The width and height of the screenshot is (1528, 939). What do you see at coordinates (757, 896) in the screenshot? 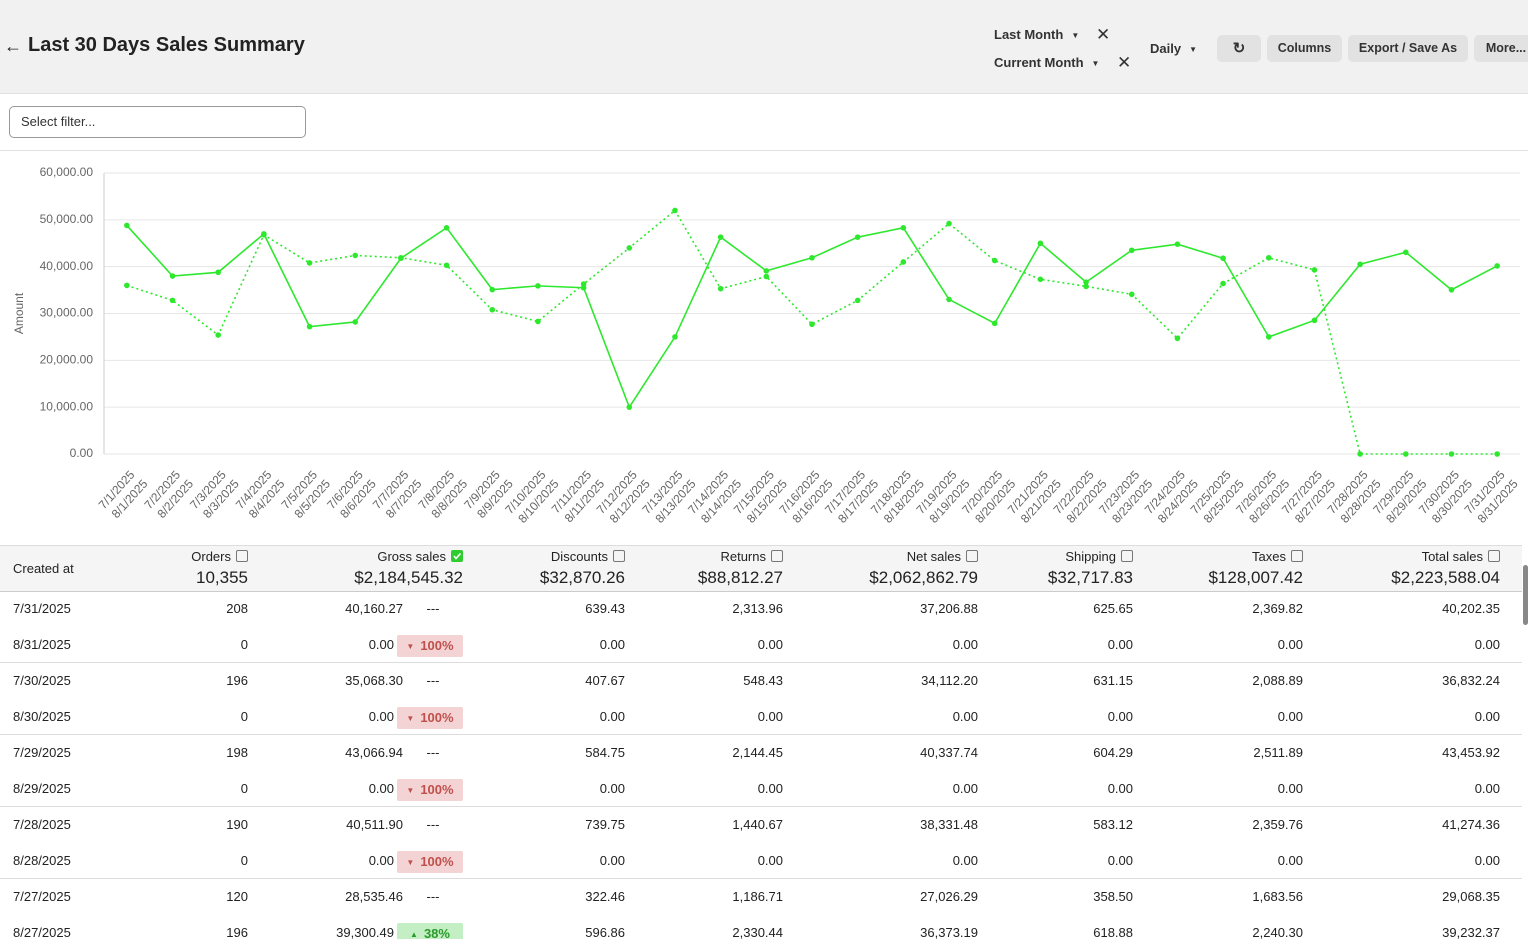
I see `cell-value: 1,186.71` at bounding box center [757, 896].